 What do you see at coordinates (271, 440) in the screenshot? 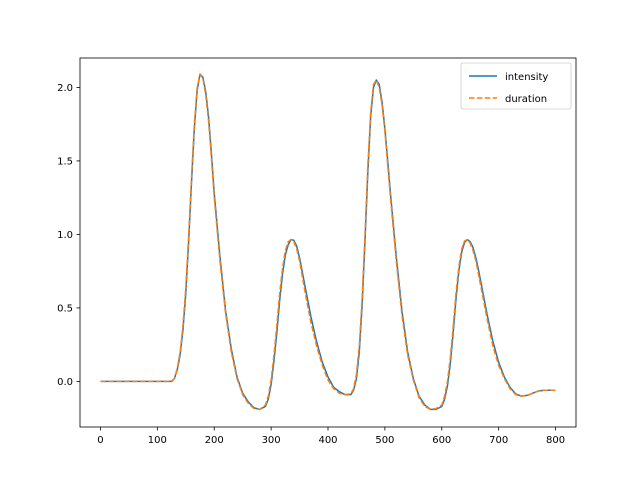
I see `x-tick-label: 300` at bounding box center [271, 440].